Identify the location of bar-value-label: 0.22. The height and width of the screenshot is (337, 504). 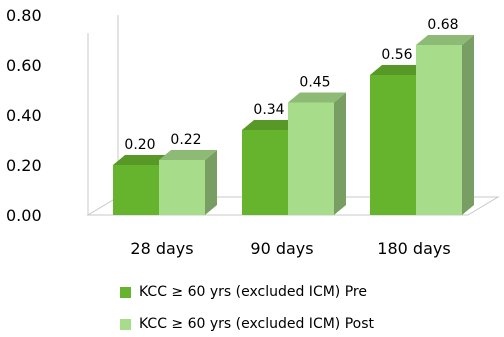
(185, 140).